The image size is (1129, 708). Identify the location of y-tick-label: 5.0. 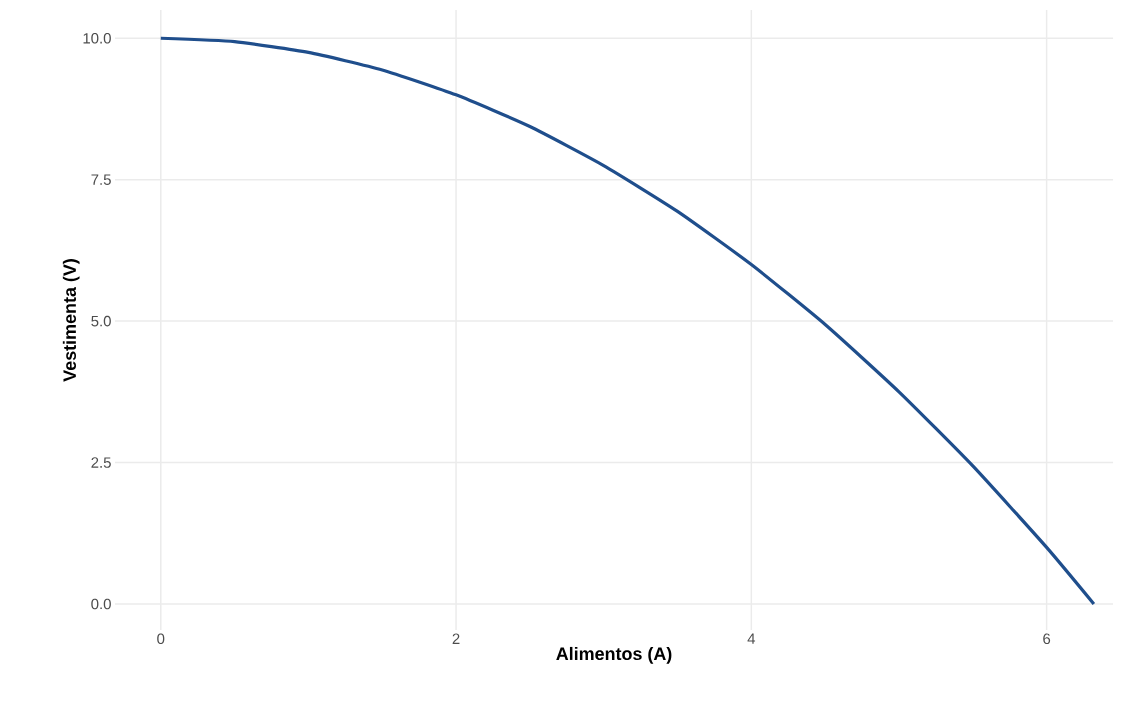
(101, 321).